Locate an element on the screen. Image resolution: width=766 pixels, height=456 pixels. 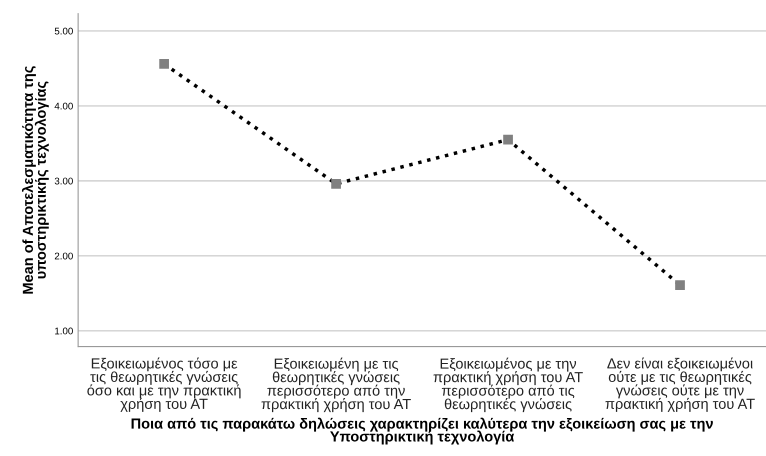
y-tick-label: 1.00 is located at coordinates (64, 331).